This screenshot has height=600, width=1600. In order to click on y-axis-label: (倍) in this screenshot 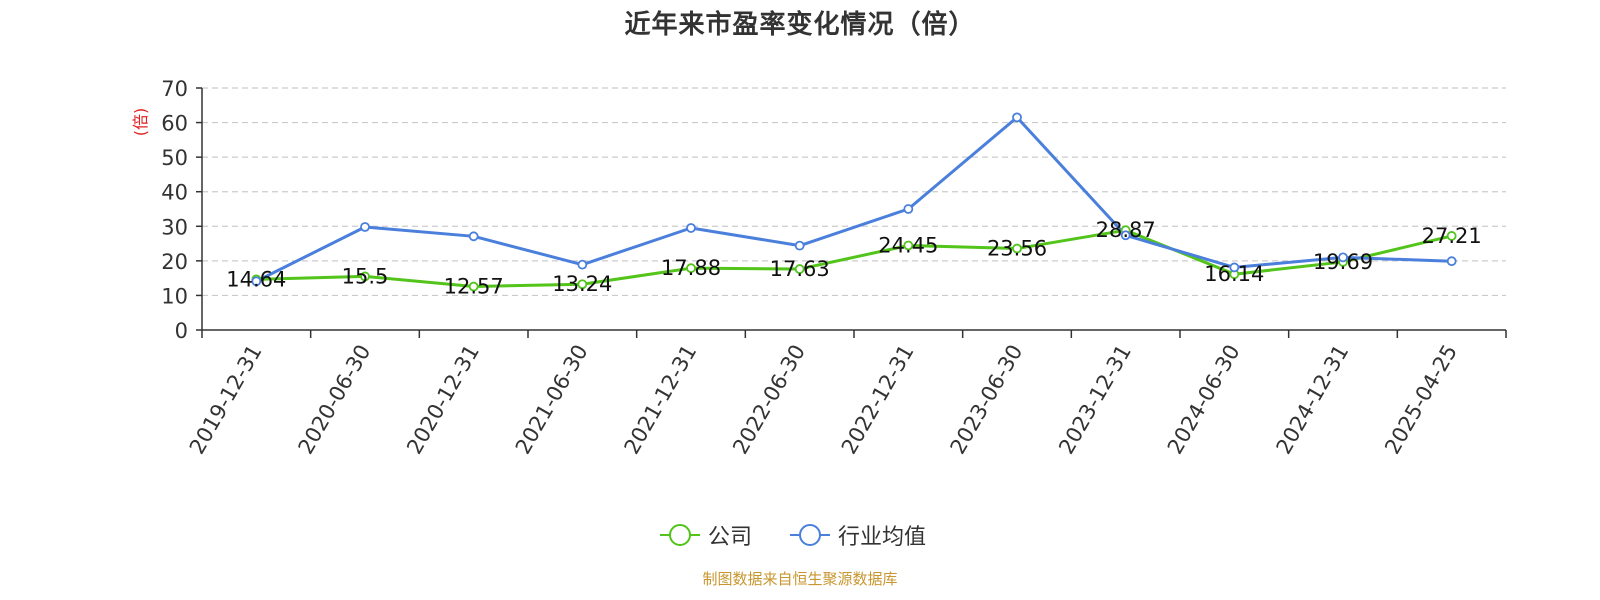, I will do `click(140, 122)`.